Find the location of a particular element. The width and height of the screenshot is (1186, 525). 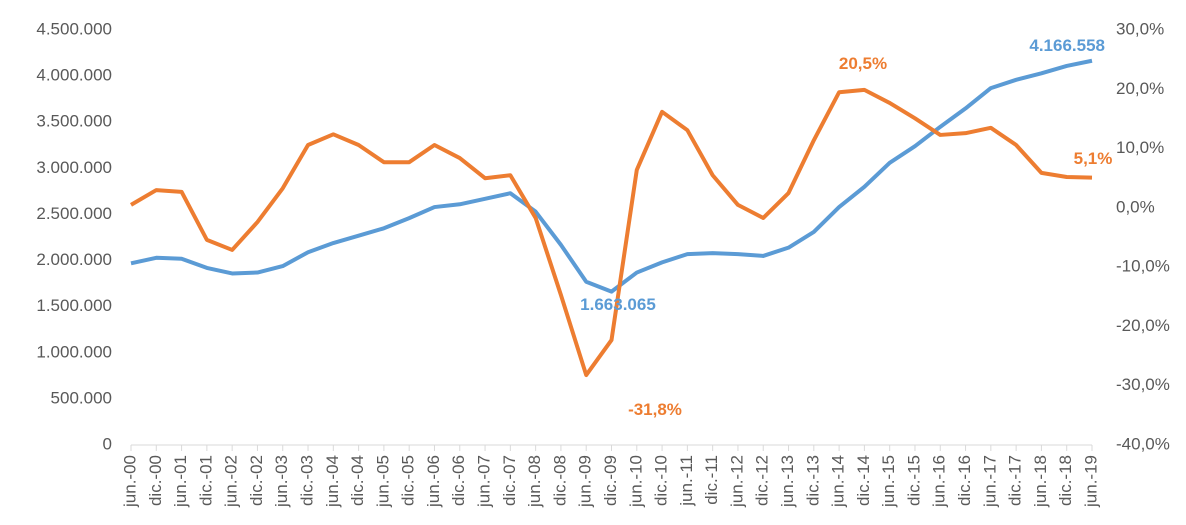

x-tick-label: jun.-03 is located at coordinates (281, 481).